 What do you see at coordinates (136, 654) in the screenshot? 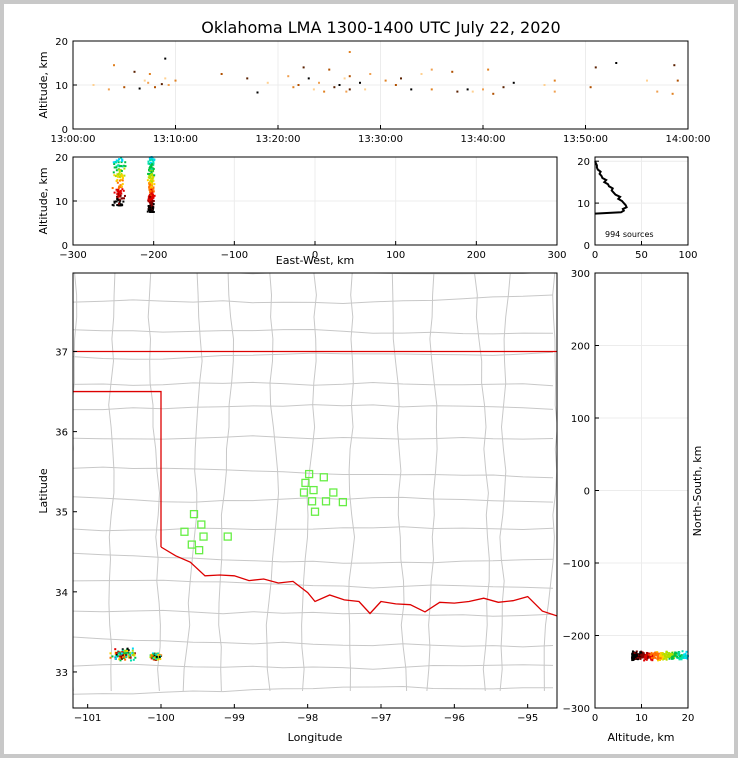
I see `map-sources` at bounding box center [136, 654].